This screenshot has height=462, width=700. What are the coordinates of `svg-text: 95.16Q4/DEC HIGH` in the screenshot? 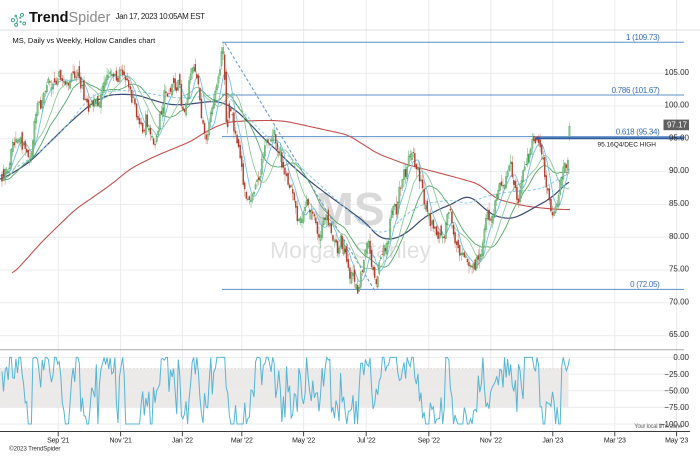 It's located at (626, 145).